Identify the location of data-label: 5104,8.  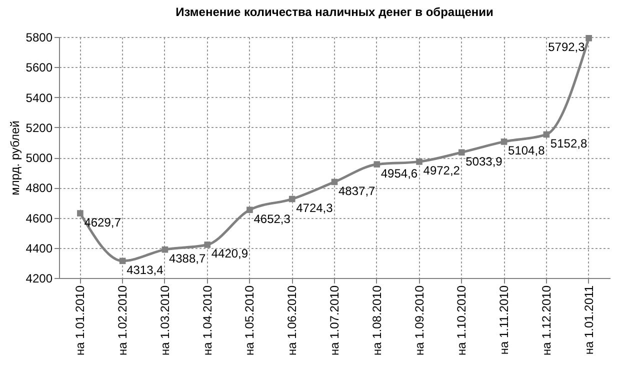
(527, 151).